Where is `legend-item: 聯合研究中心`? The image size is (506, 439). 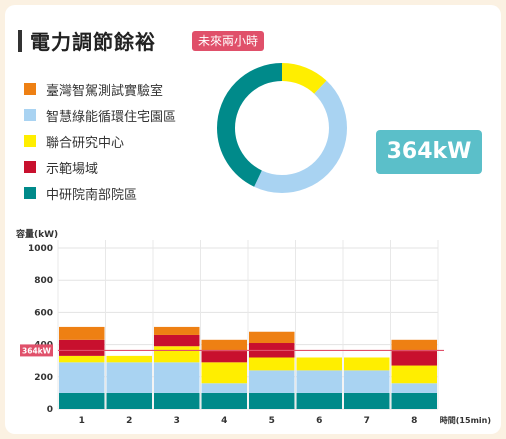 legend-item: 聯合研究中心 is located at coordinates (100, 141).